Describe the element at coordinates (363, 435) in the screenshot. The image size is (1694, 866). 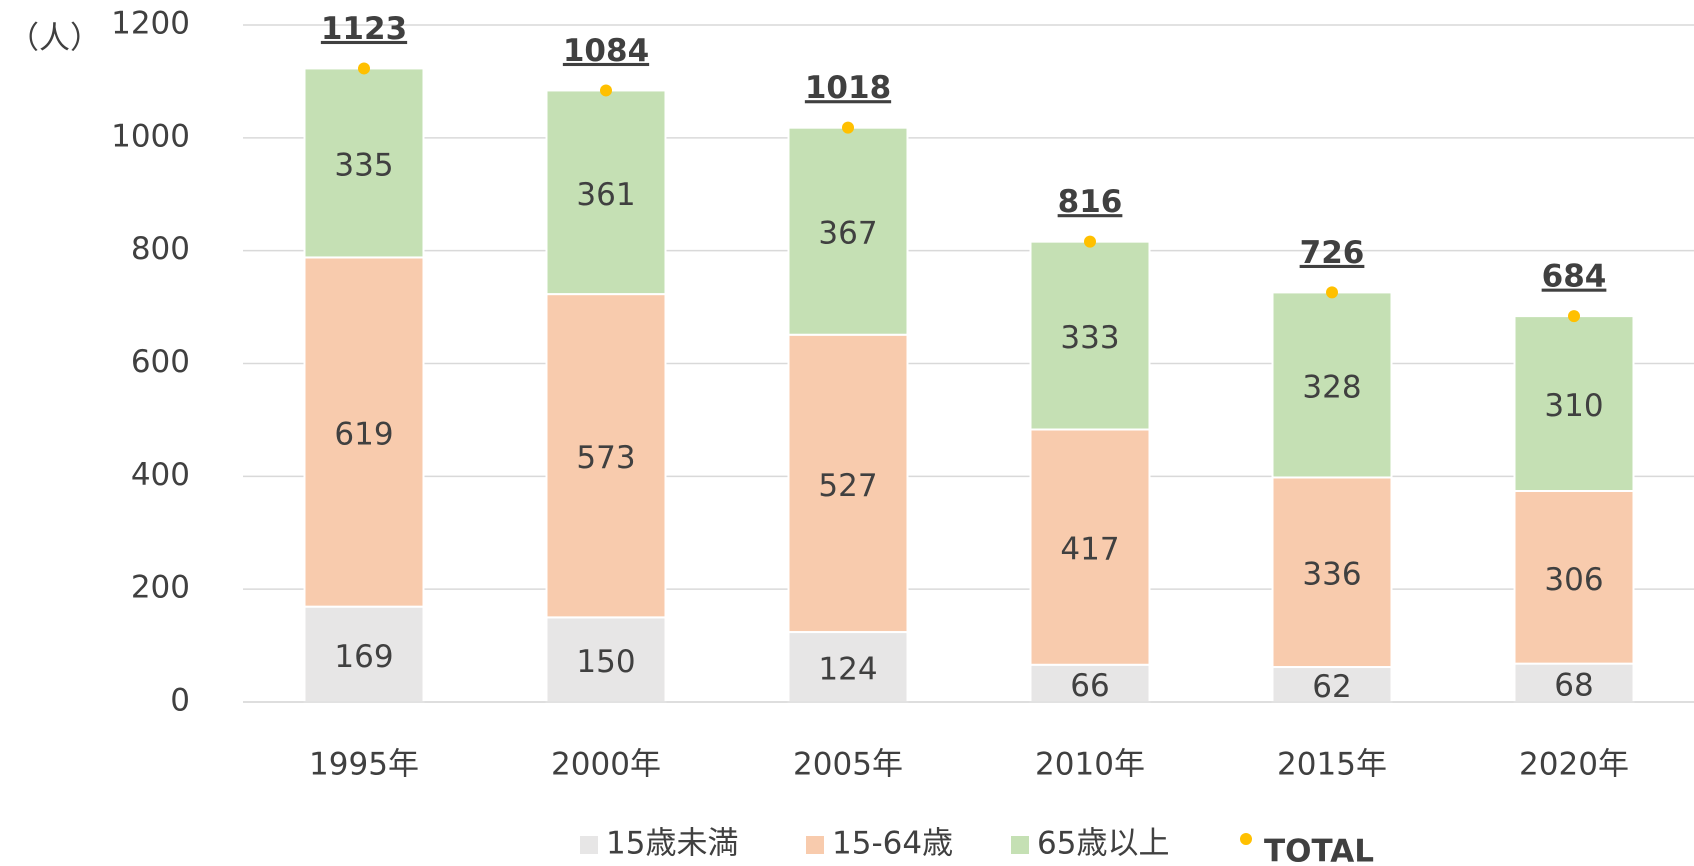
I see `data-label: 619` at that location.